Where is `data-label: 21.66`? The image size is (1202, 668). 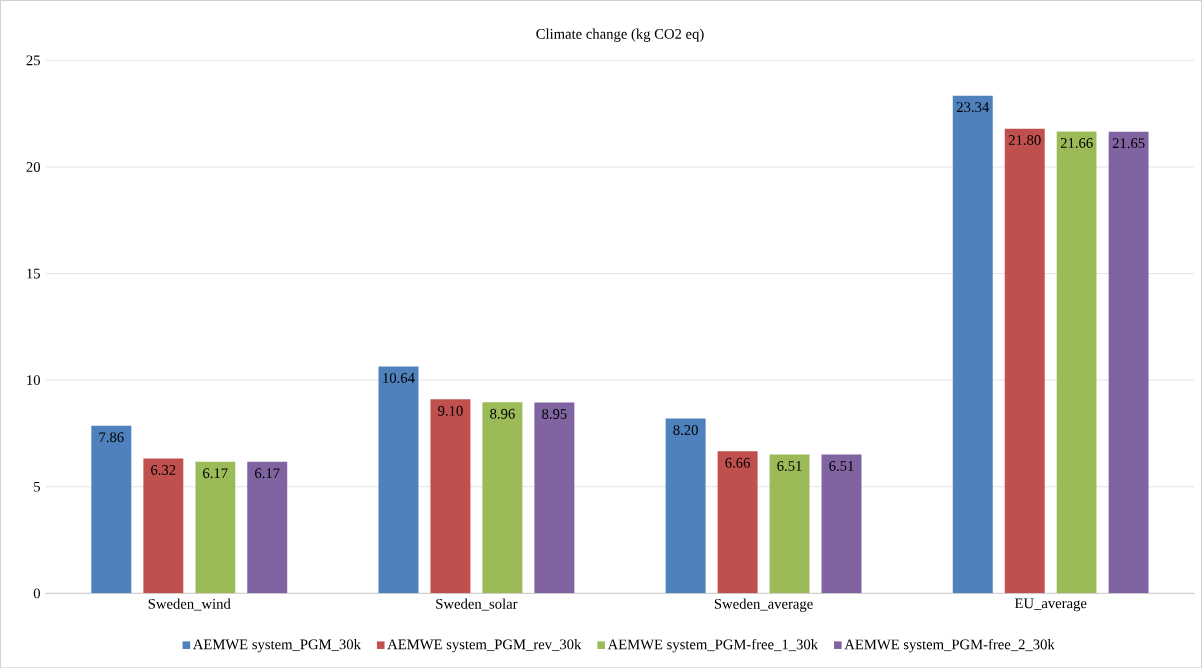 data-label: 21.66 is located at coordinates (1076, 142).